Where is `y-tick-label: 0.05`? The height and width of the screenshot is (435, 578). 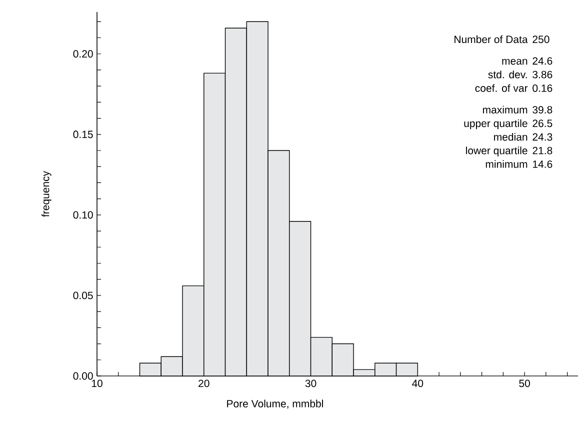 y-tick-label: 0.05 is located at coordinates (83, 296).